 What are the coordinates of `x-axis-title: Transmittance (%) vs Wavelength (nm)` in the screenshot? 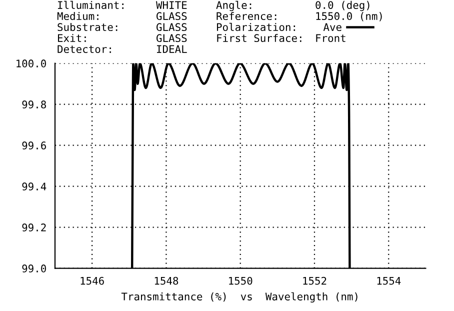 It's located at (239, 297).